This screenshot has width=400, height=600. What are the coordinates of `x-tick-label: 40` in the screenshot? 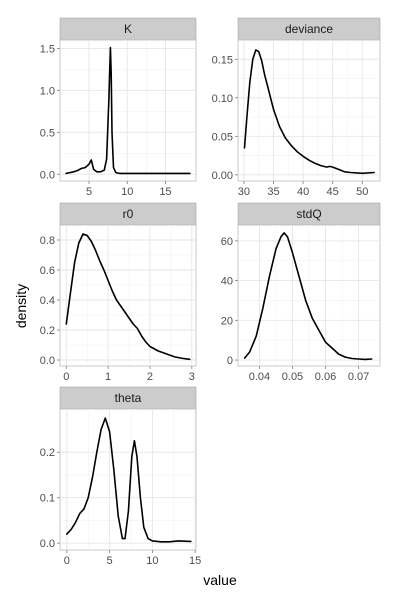 It's located at (303, 192).